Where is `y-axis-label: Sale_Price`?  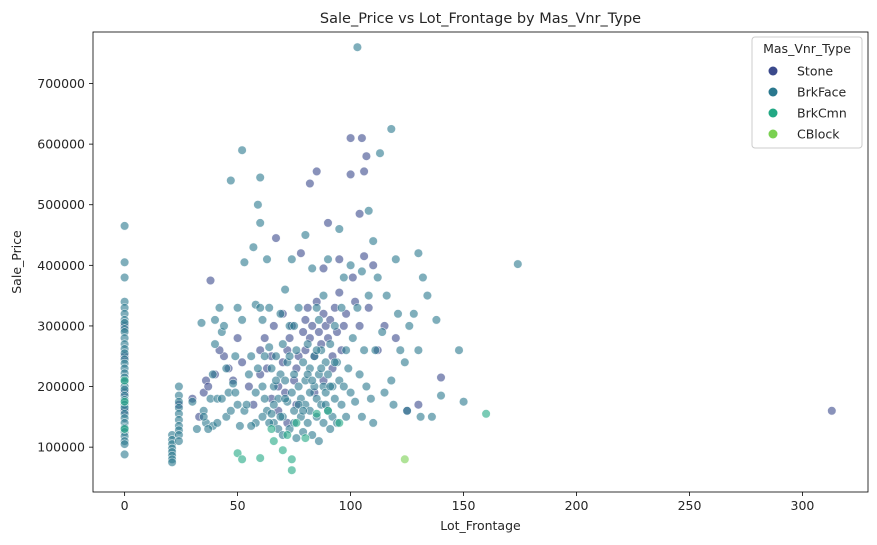 y-axis-label: Sale_Price is located at coordinates (16, 262).